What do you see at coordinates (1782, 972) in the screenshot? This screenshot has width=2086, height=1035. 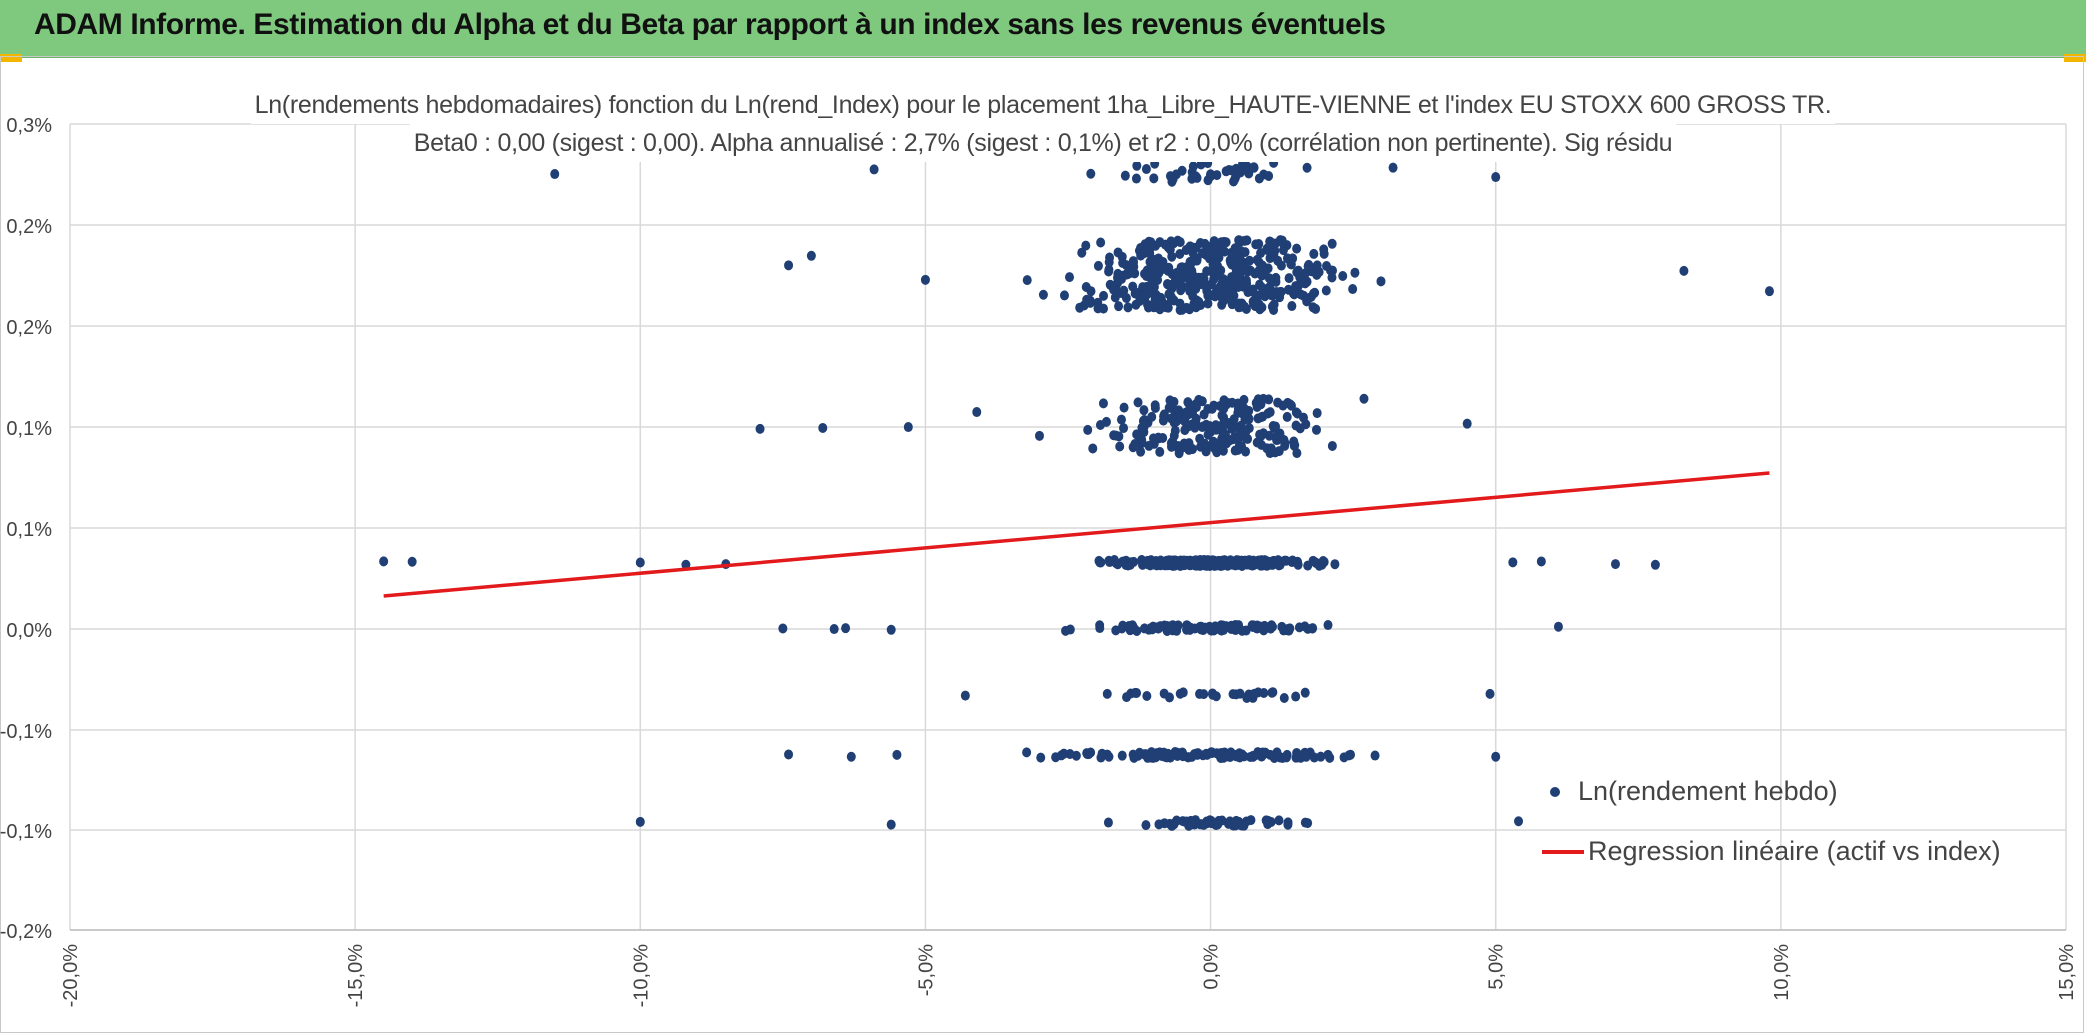 I see `x-tick-label: 10,0%` at bounding box center [1782, 972].